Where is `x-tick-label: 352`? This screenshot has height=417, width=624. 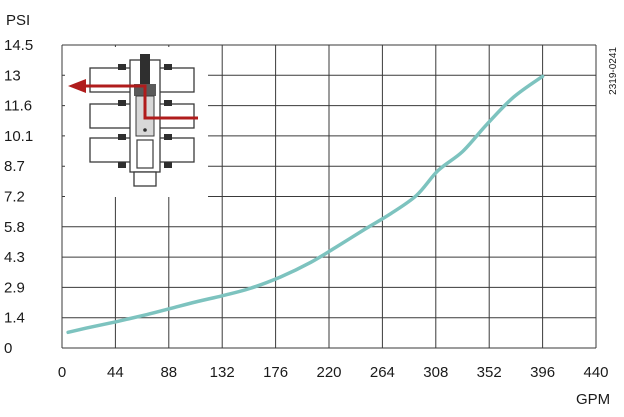
x-tick-label: 352 is located at coordinates (489, 372).